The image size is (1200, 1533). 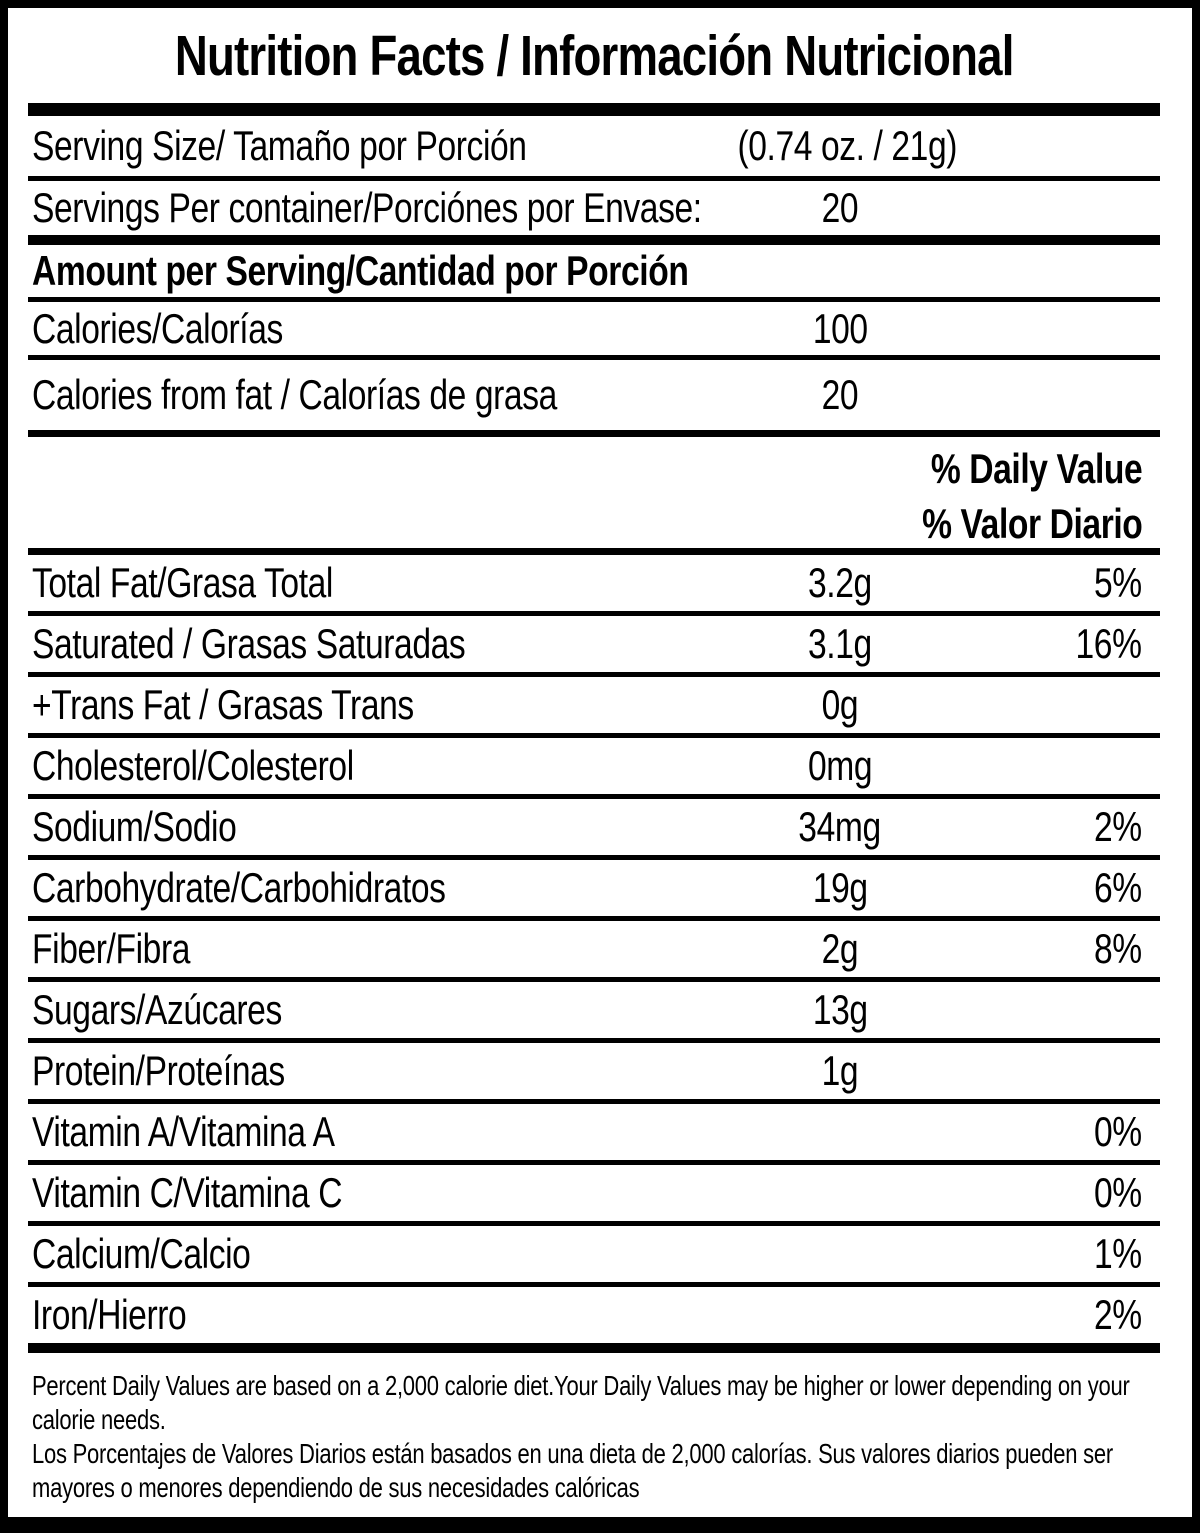 What do you see at coordinates (840, 207) in the screenshot?
I see `servings-per-container-value: 20` at bounding box center [840, 207].